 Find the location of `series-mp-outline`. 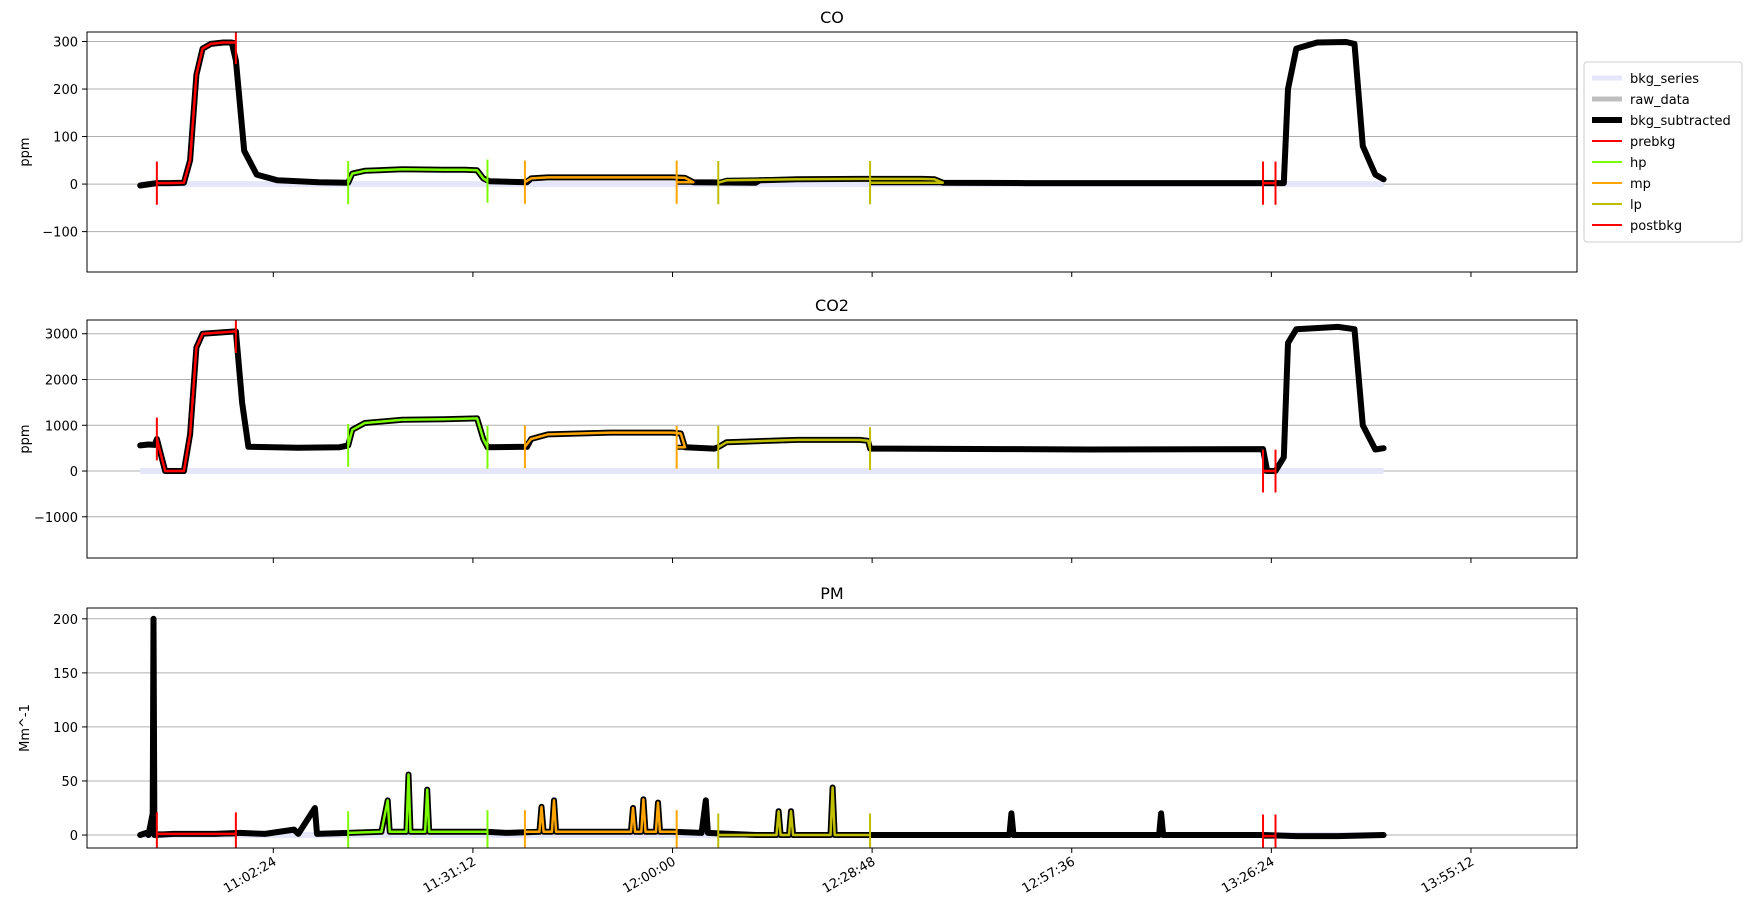

series-mp-outline is located at coordinates (600, 815).